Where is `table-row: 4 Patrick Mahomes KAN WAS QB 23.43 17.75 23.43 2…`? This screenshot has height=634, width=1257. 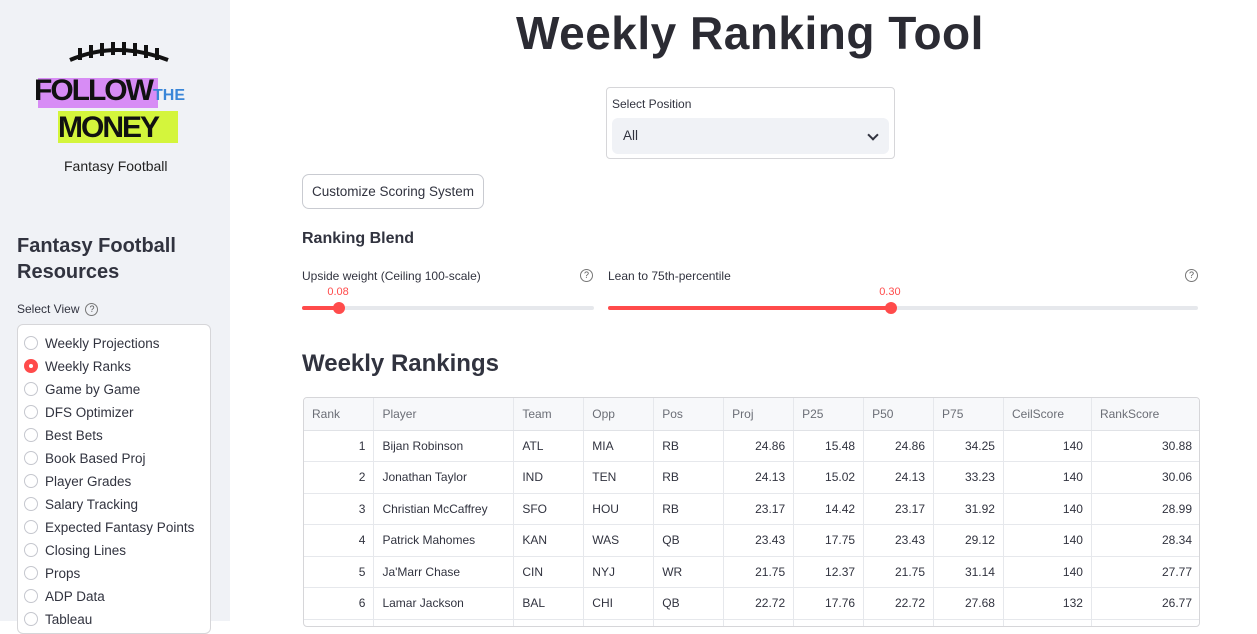 table-row: 4 Patrick Mahomes KAN WAS QB 23.43 17.75 23.43 2… is located at coordinates (751, 540).